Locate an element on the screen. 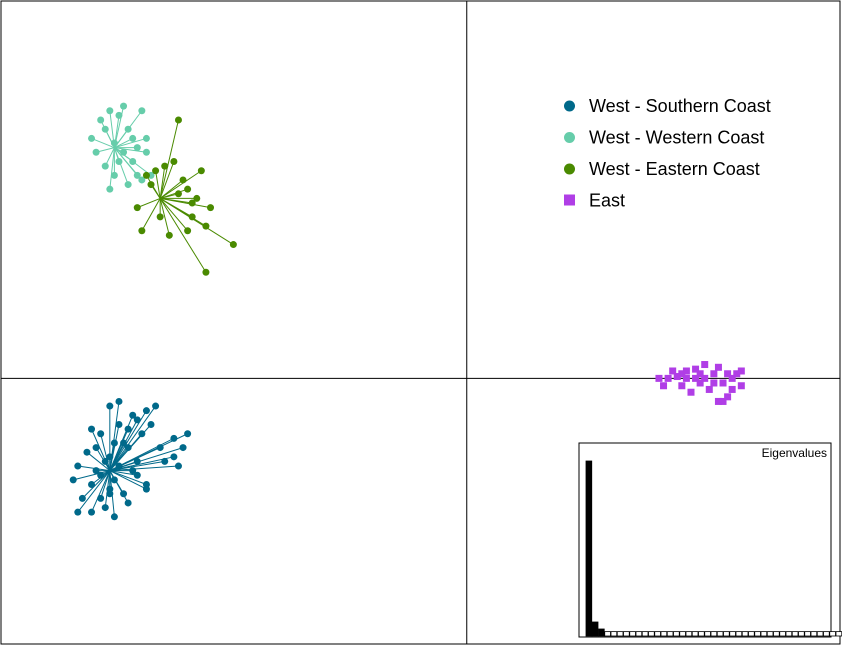 Image resolution: width=842 pixels, height=646 pixels. eigenvalues-title: Eigenvalues is located at coordinates (794, 453).